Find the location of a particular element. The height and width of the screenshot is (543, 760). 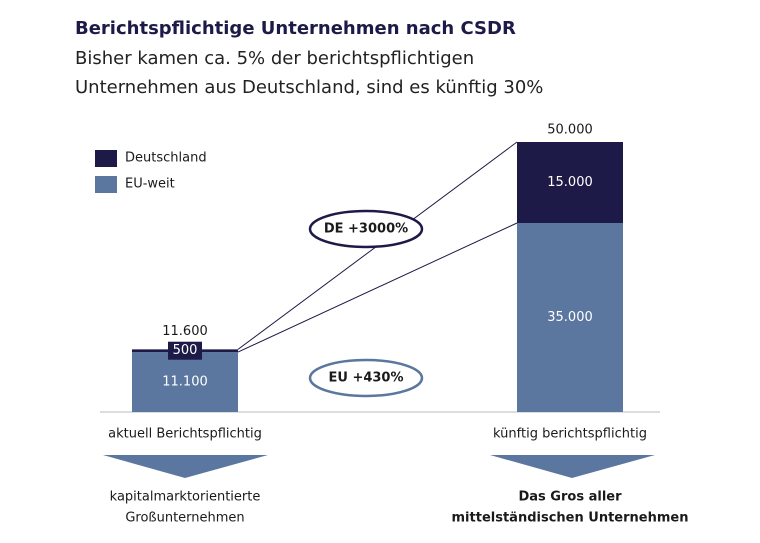

total-label: 50.000 is located at coordinates (570, 130).